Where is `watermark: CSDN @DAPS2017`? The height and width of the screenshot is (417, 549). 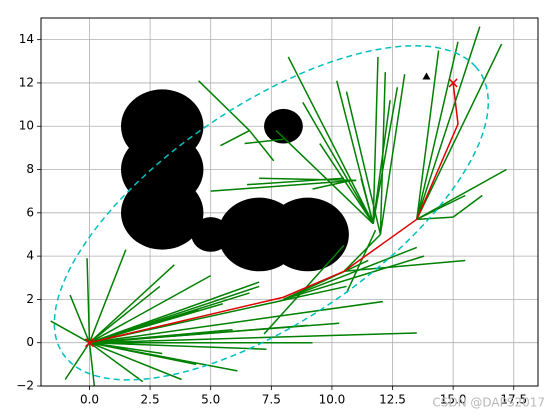
watermark: CSDN @DAPS2017 is located at coordinates (488, 403).